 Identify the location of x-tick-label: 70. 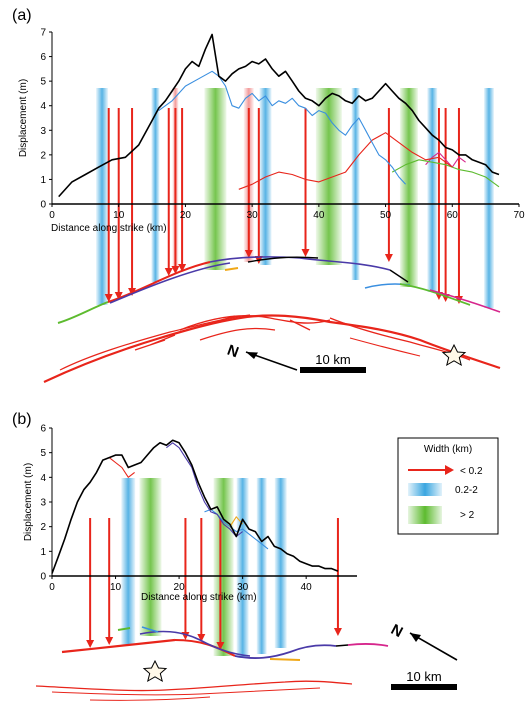
(519, 215).